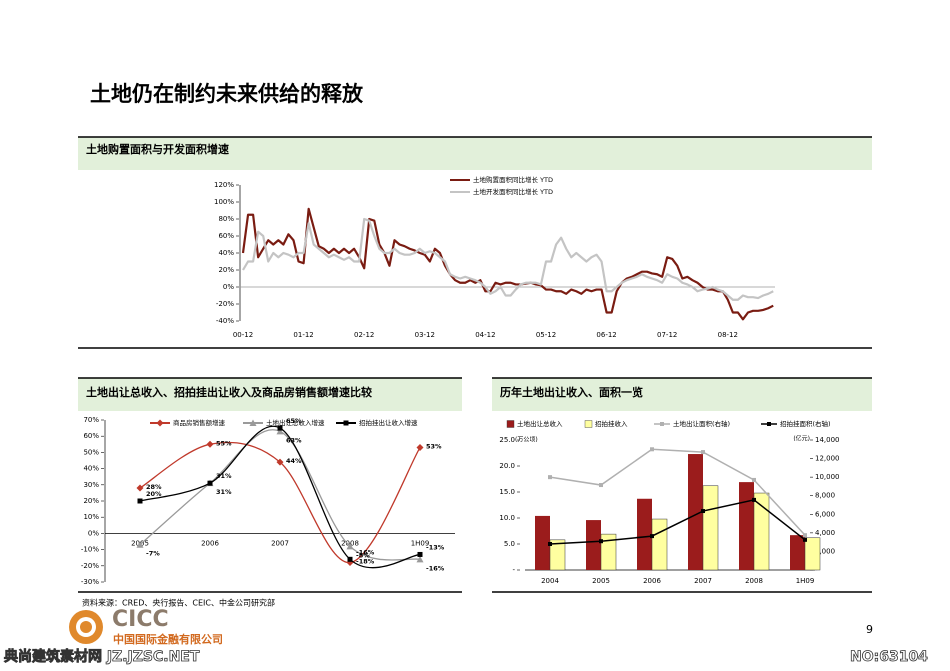  Describe the element at coordinates (754, 581) in the screenshot. I see `x-tick-label: 2008` at that location.